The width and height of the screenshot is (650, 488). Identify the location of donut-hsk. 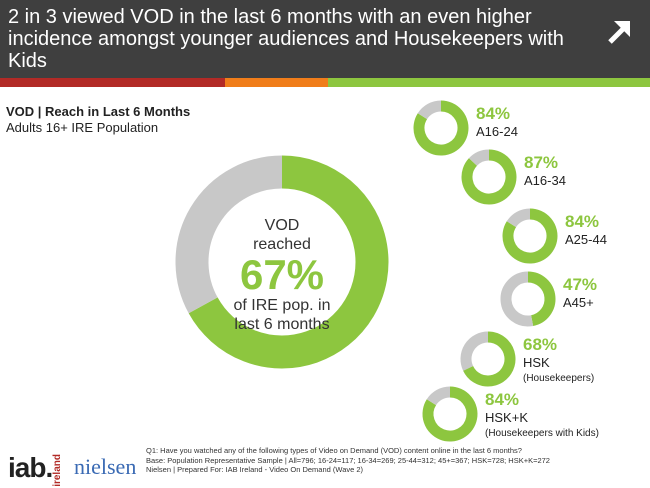
(488, 359).